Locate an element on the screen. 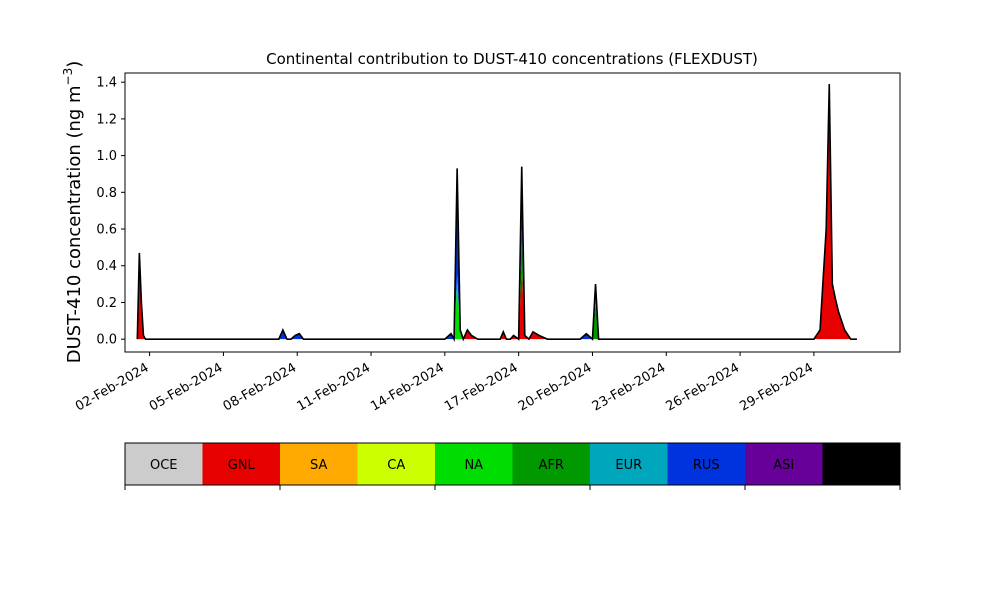 Image resolution: width=1000 pixels, height=600 pixels. y-tick-label: 0.8 is located at coordinates (106, 193).